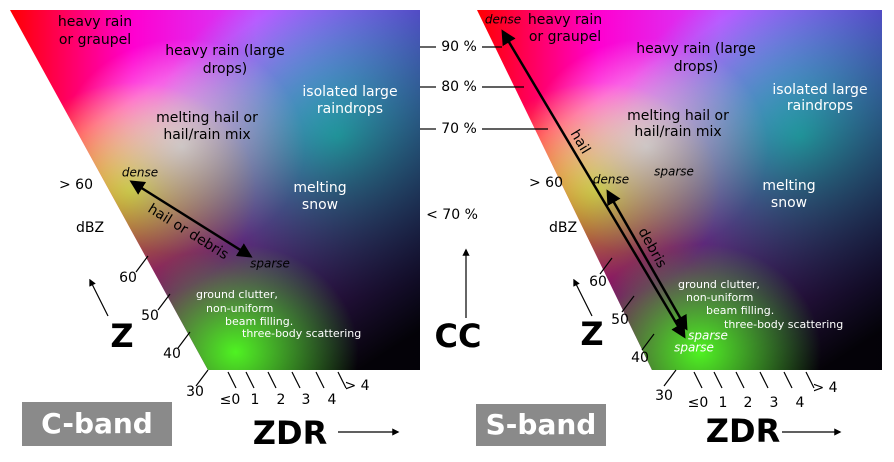 This screenshot has height=462, width=894. Describe the element at coordinates (459, 47) in the screenshot. I see `cc-tick-label: 90 %` at that location.